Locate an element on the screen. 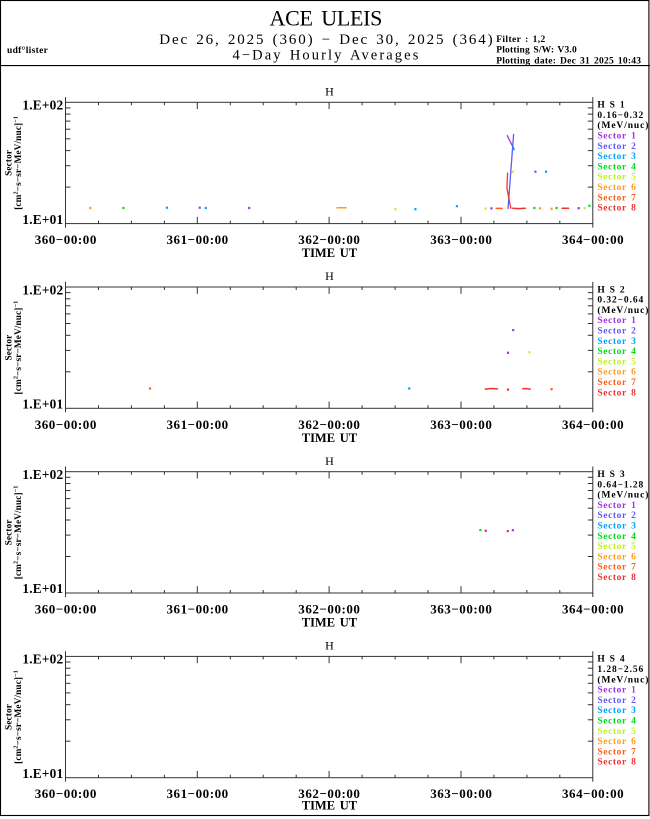  svg-text: ACE ULEIS is located at coordinates (326, 17).